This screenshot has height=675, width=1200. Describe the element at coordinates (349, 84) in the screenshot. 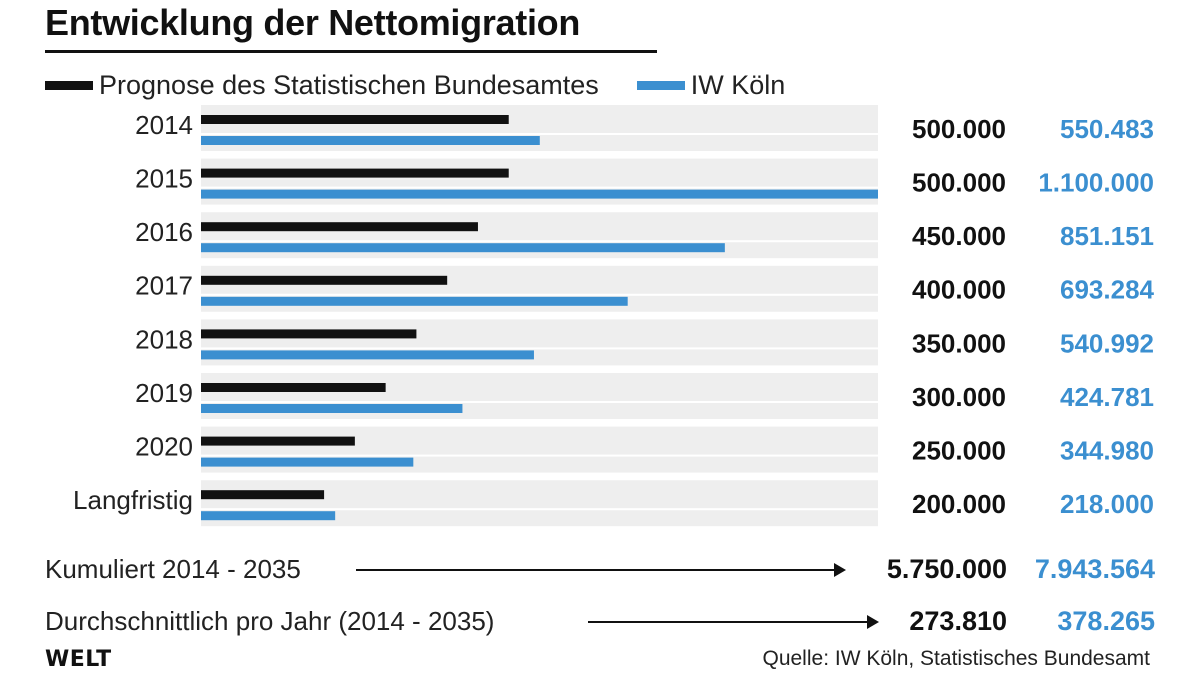

I see `legend-label-destatis: Prognose des Statistischen Bundesamtes` at that location.